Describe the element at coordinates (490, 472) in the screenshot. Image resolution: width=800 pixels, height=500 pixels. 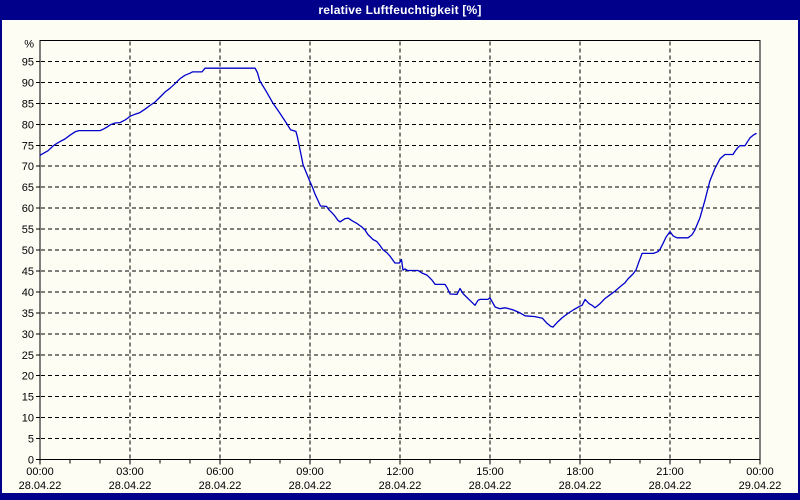
I see `x-tick-time-label: 15:00` at that location.